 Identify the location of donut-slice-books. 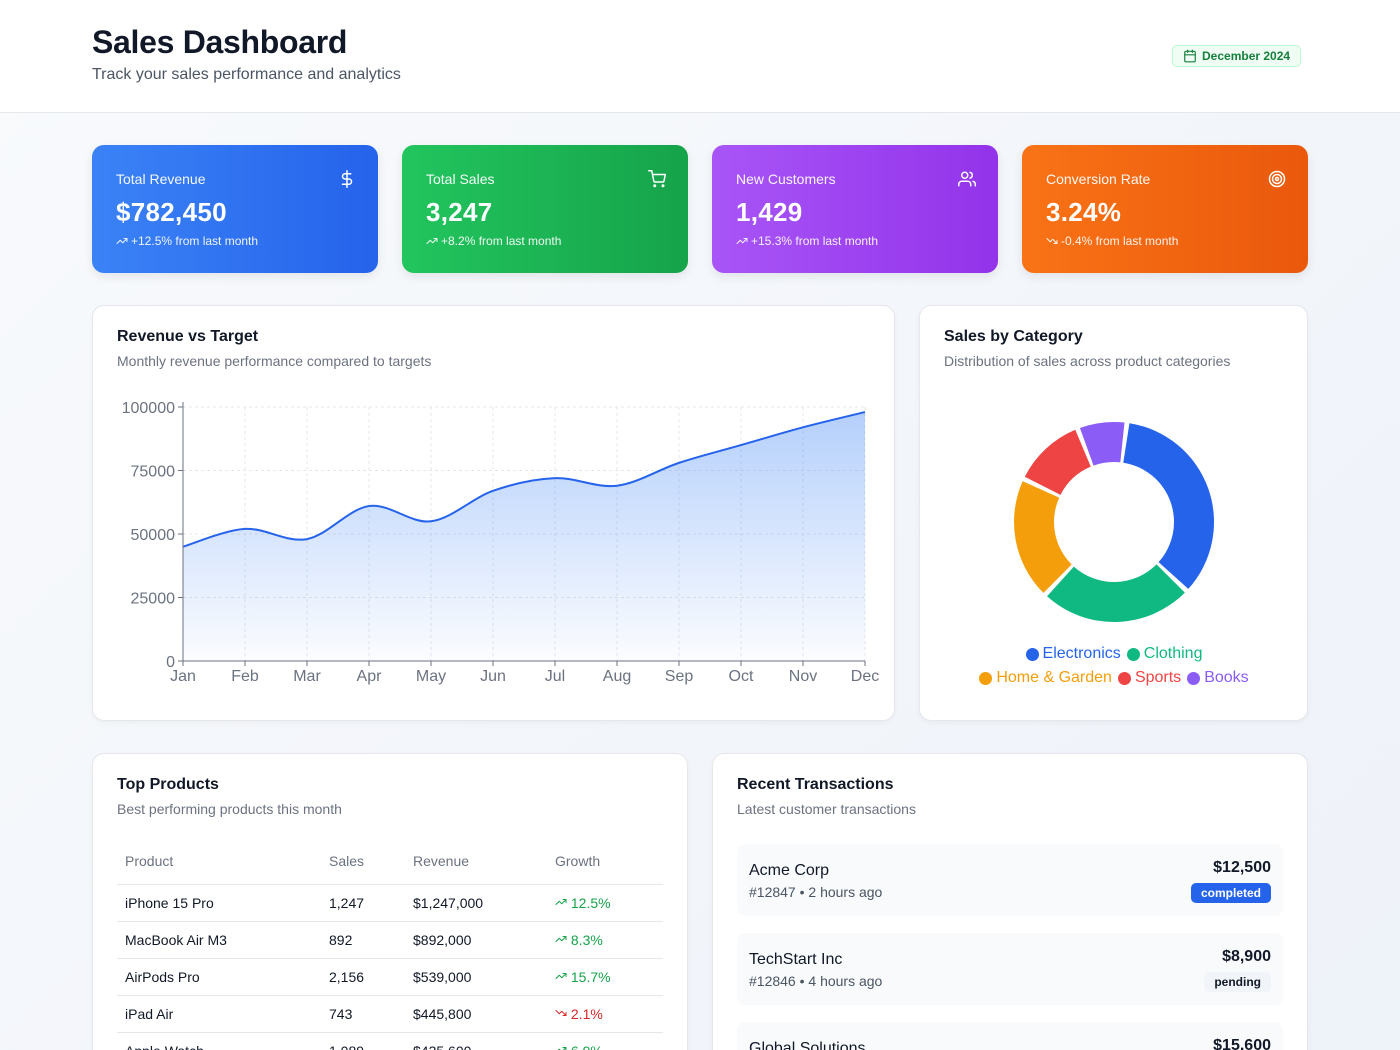
(1102, 444).